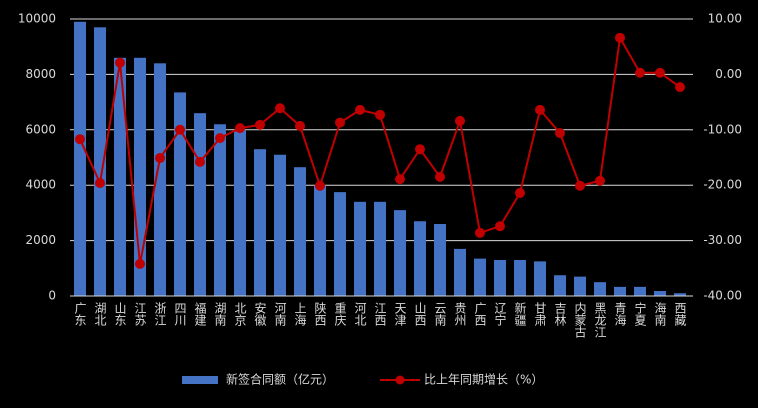 This screenshot has height=408, width=758. What do you see at coordinates (80, 314) in the screenshot?
I see `x-tick-label: 广东` at bounding box center [80, 314].